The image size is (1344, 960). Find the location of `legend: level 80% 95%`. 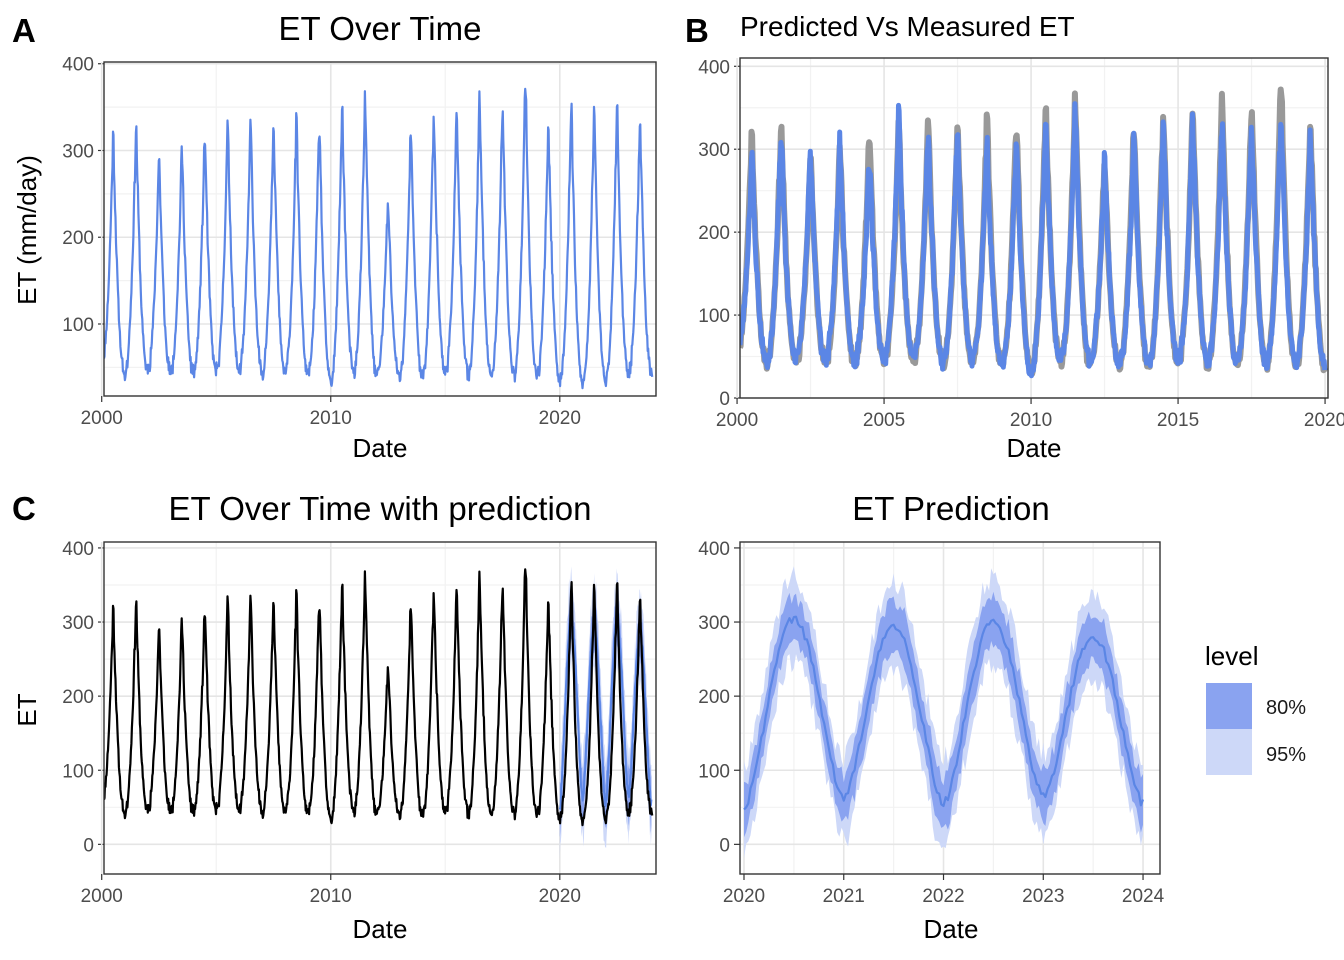

legend: level 80% 95% is located at coordinates (1255, 708).